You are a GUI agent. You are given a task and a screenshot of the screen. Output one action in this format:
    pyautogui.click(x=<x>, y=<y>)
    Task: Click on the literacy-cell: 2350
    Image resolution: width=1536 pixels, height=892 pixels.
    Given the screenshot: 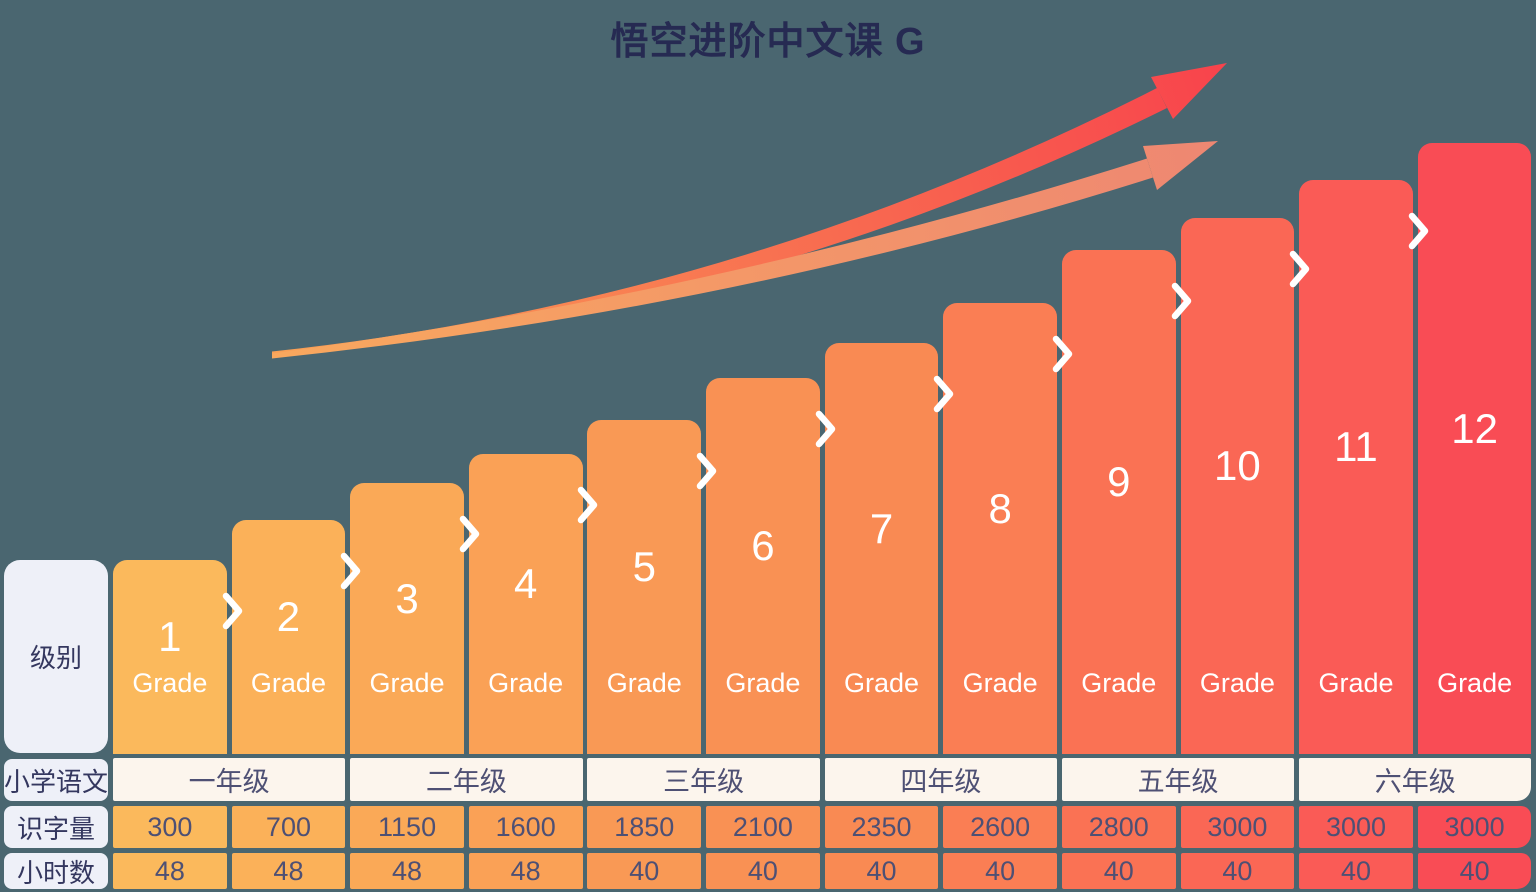 What is the action you would take?
    pyautogui.click(x=881, y=827)
    